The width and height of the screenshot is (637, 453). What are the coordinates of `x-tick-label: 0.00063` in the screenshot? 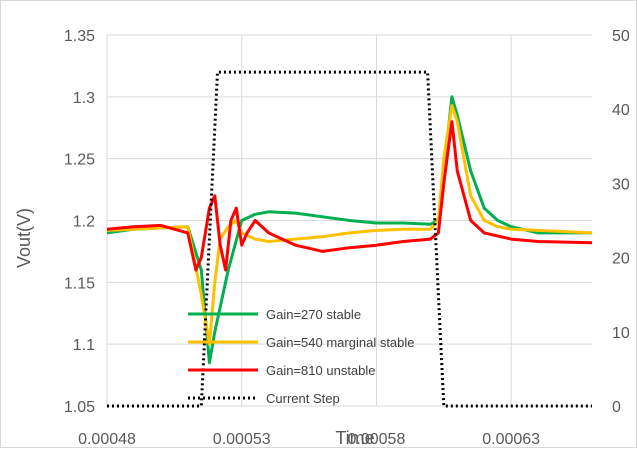 It's located at (511, 439).